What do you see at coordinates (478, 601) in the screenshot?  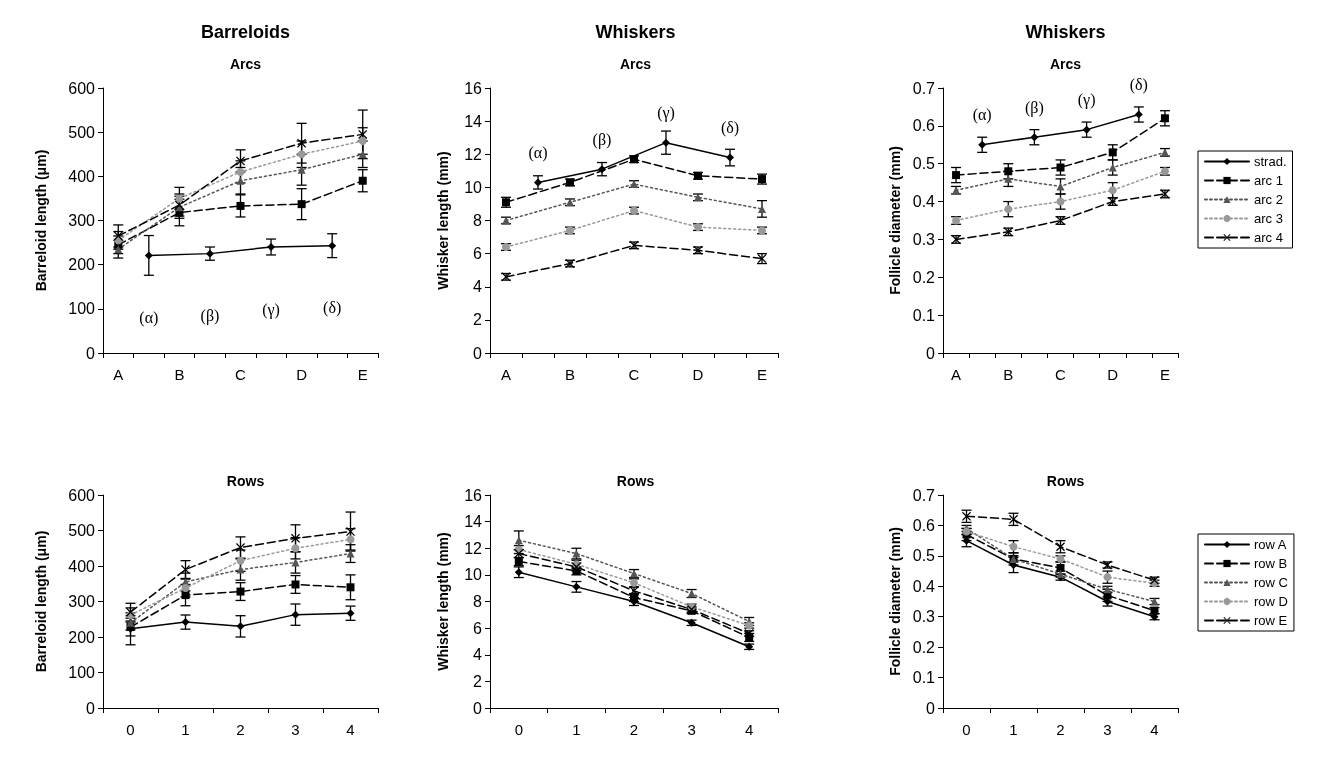 I see `y-tick-label: 8` at bounding box center [478, 601].